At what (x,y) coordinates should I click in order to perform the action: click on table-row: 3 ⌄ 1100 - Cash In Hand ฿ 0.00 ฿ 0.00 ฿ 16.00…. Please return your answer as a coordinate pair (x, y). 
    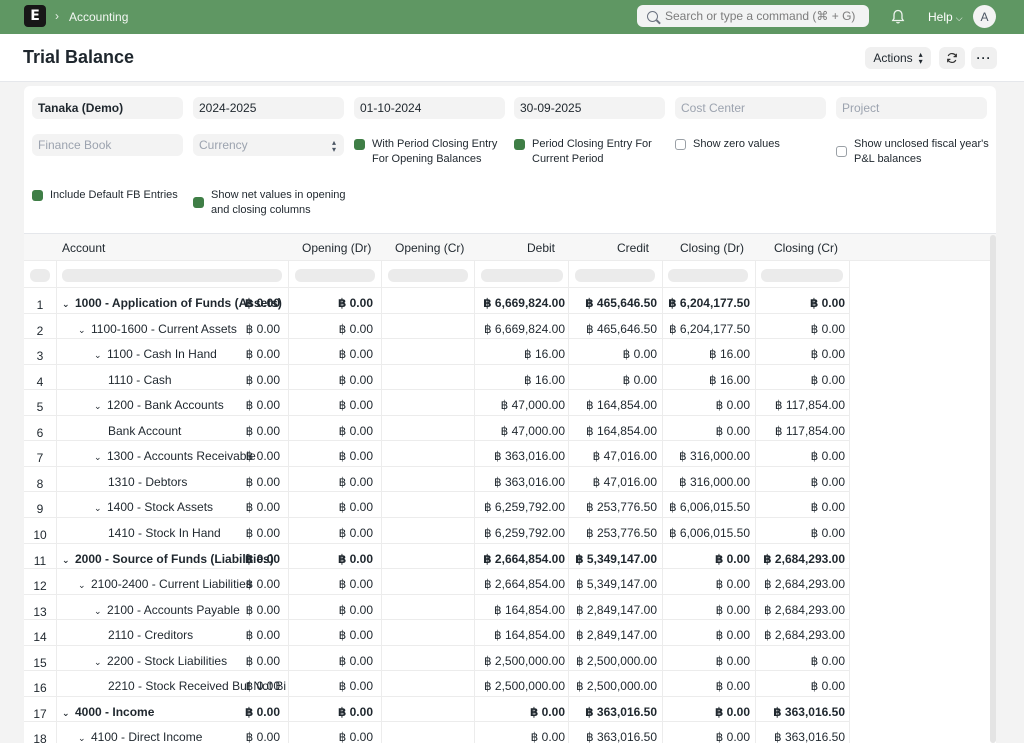
    Looking at the image, I should click on (437, 352).